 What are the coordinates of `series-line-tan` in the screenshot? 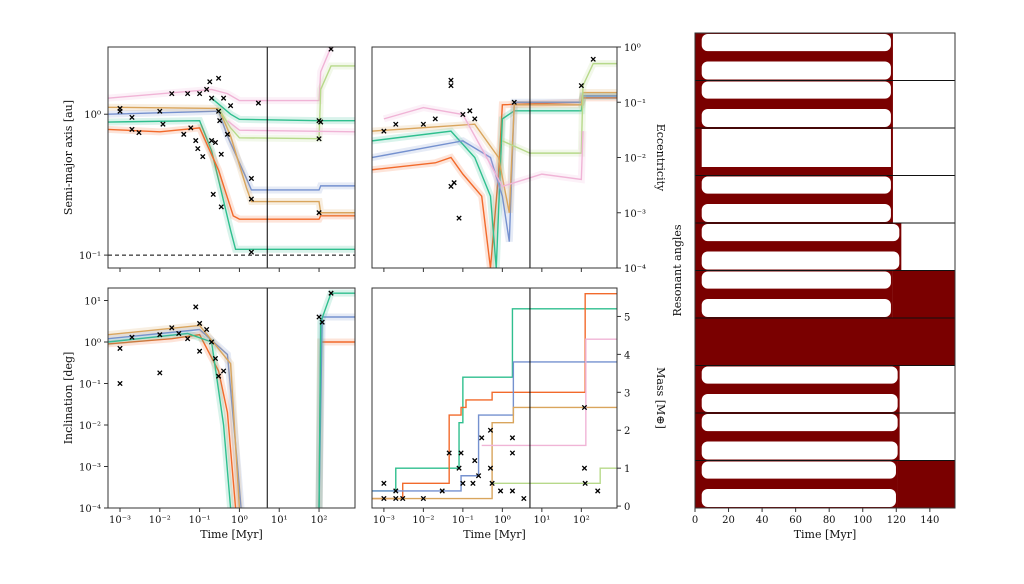 It's located at (494, 453).